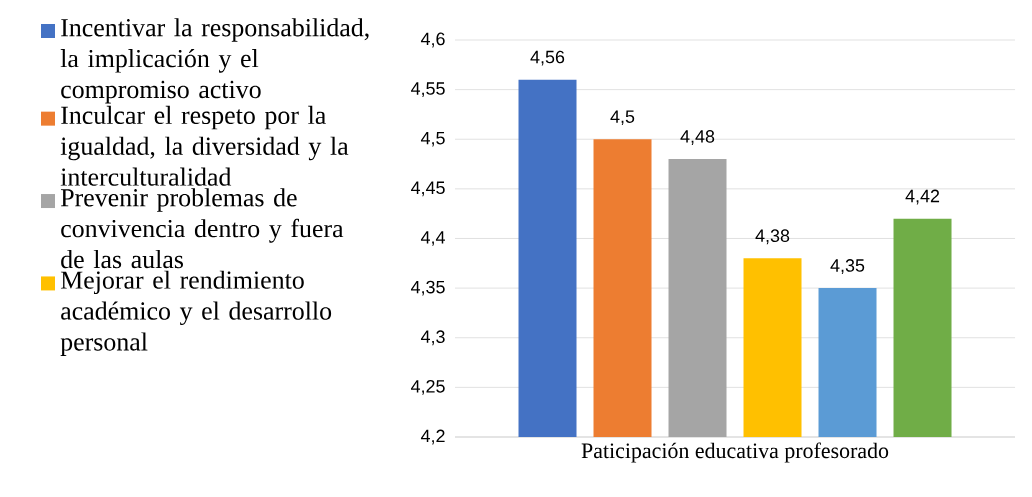 The width and height of the screenshot is (1032, 497). I want to click on data-label: 4,35, so click(847, 266).